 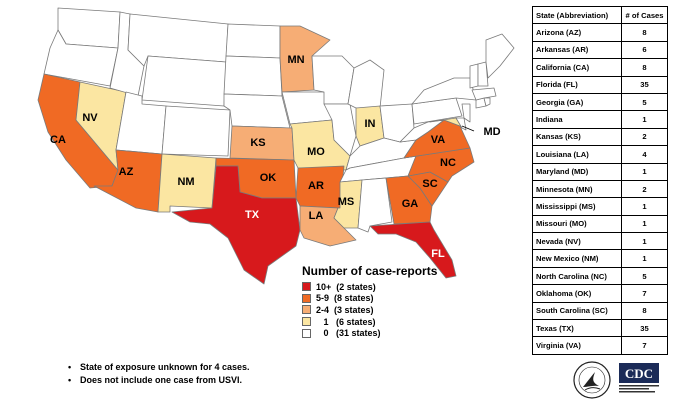 What do you see at coordinates (600, 241) in the screenshot?
I see `table-row: Nevada (NV) 1` at bounding box center [600, 241].